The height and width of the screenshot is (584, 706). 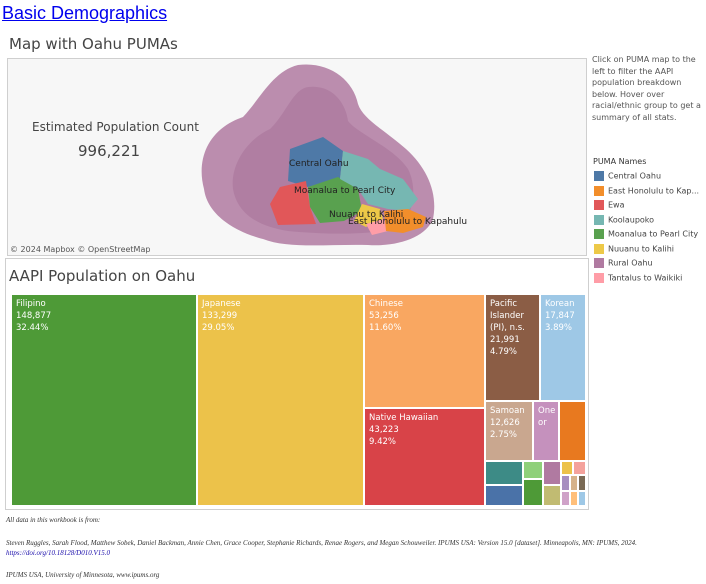 What do you see at coordinates (424, 457) in the screenshot?
I see `treemap-cell: Native Hawaiian 43,223 9.42%` at bounding box center [424, 457].